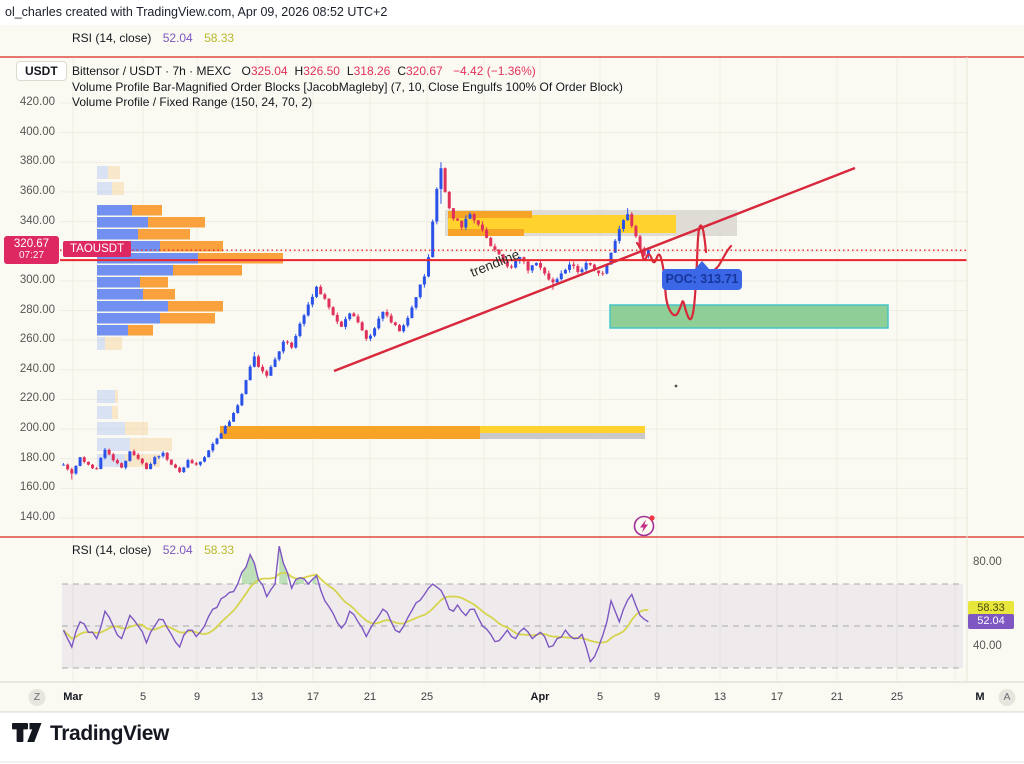  I want to click on tradingview-logo: TradingView, so click(90, 734).